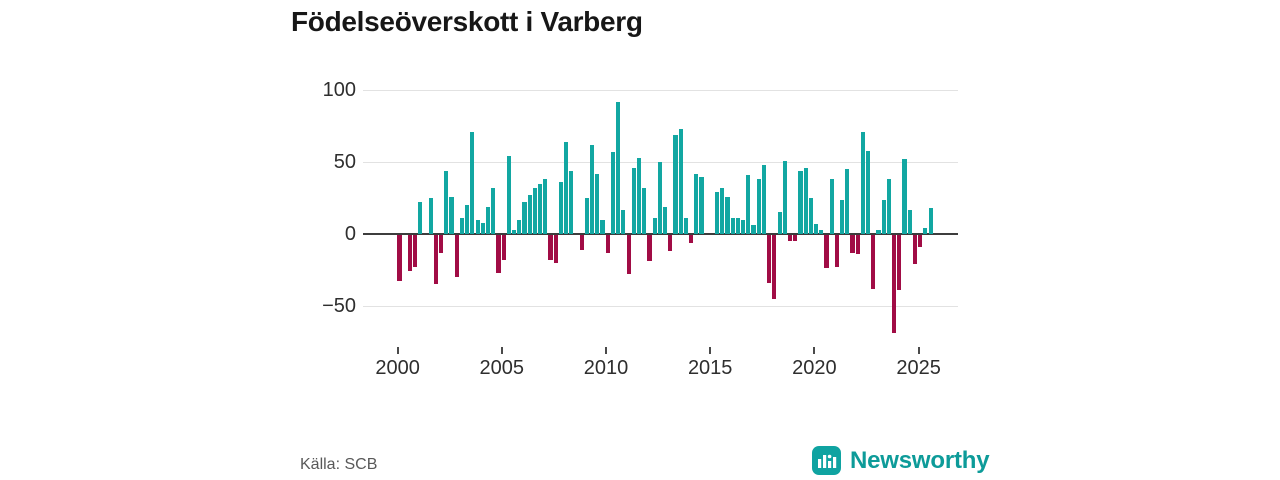  What do you see at coordinates (344, 162) in the screenshot?
I see `y-axis-label: 50` at bounding box center [344, 162].